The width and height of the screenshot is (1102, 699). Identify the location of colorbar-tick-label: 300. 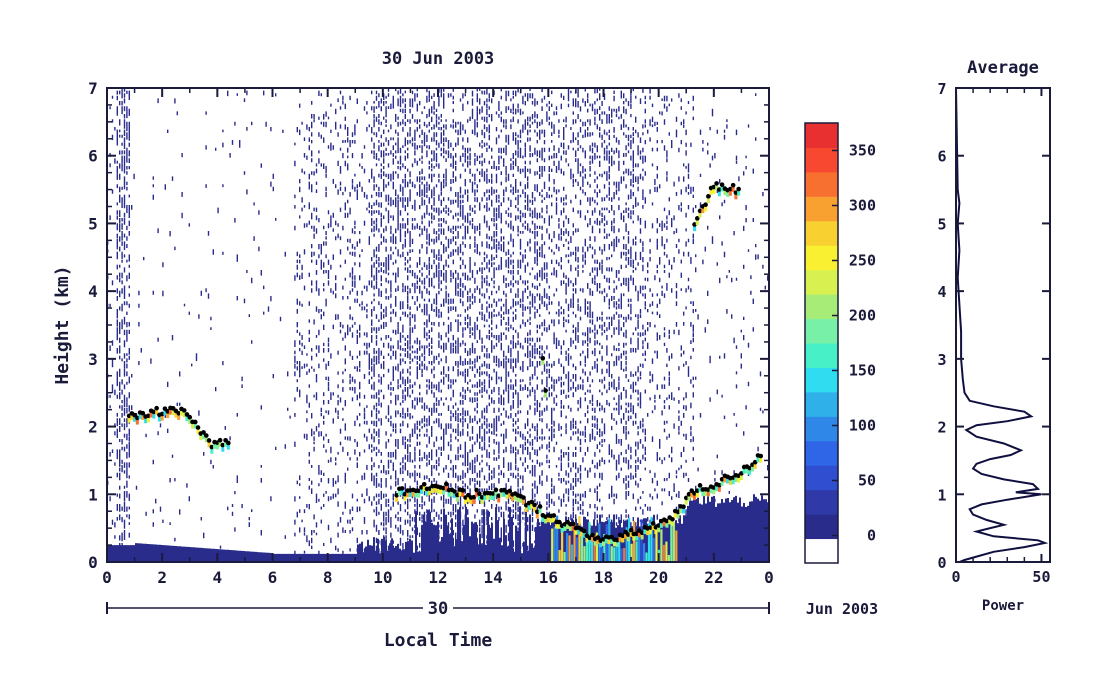
(862, 206).